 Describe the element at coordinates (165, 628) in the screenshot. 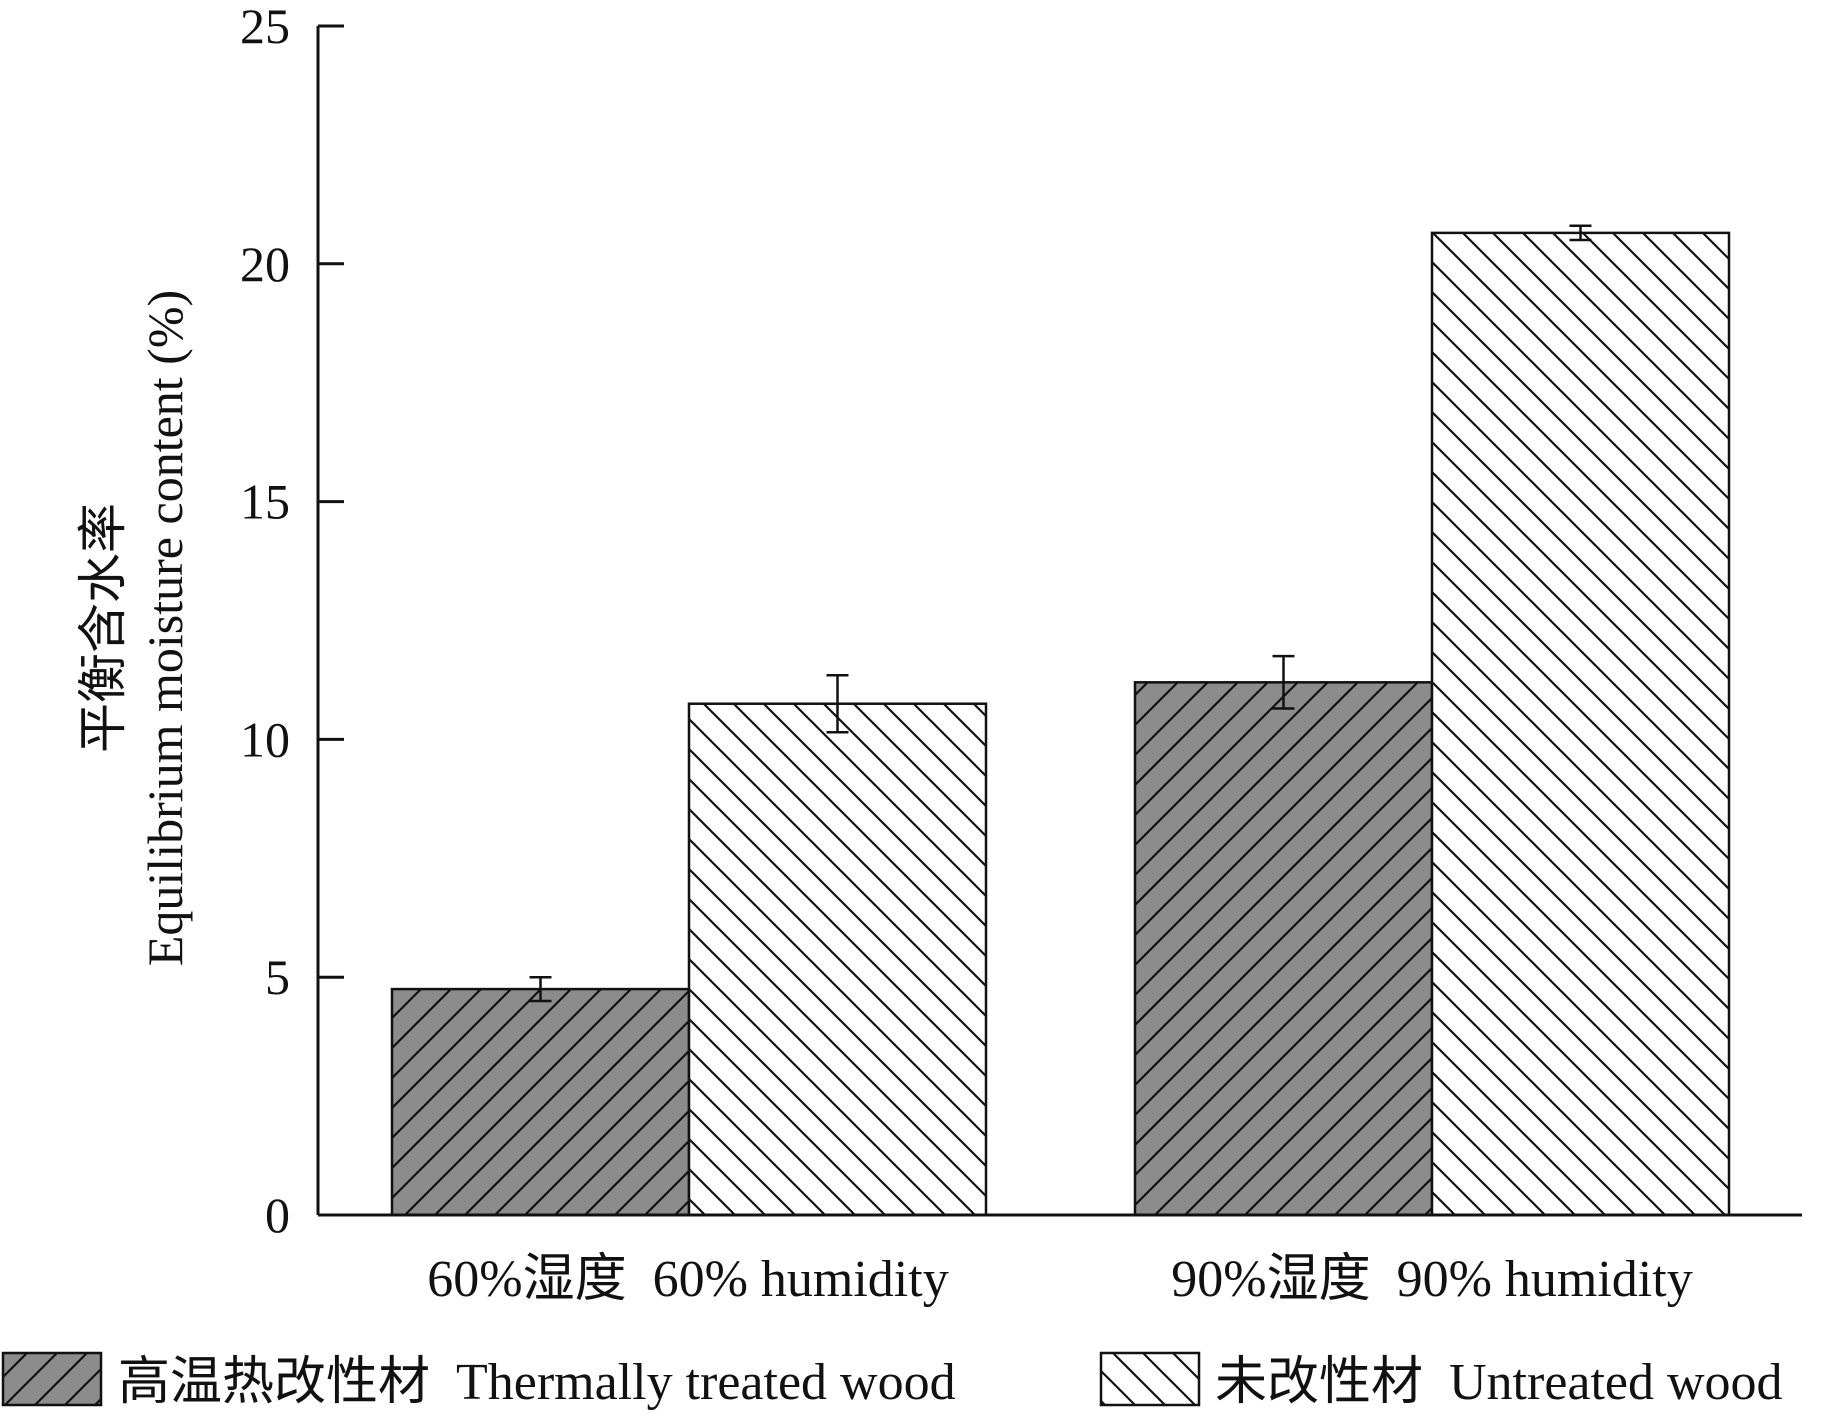

I see `y-axis-title-en: Equilibrium moisture content (%)` at that location.